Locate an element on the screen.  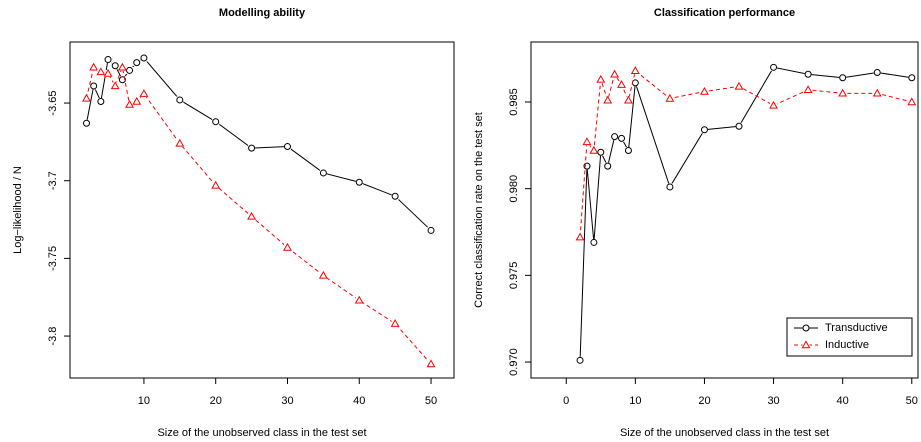
legend-box is located at coordinates (849, 337).